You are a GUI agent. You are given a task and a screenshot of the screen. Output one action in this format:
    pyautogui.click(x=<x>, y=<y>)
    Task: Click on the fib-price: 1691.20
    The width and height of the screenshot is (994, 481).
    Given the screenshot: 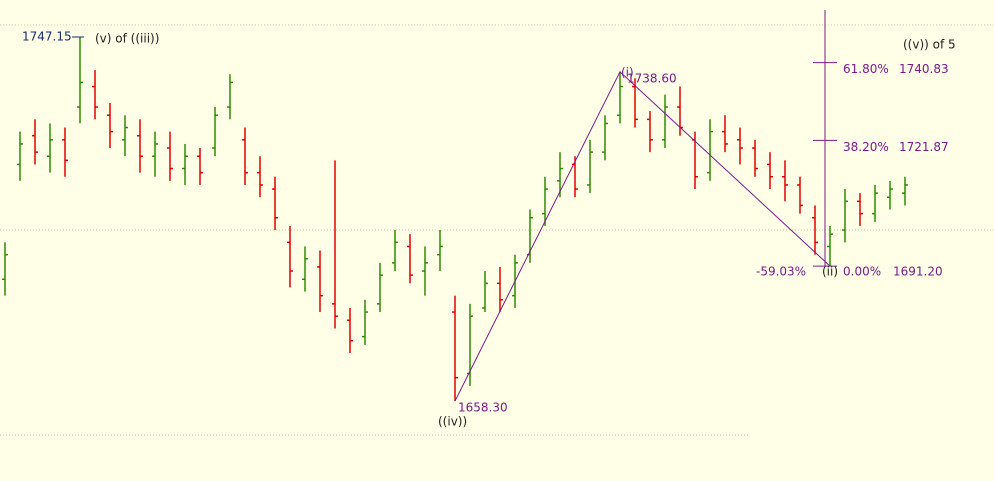 What is the action you would take?
    pyautogui.click(x=918, y=272)
    